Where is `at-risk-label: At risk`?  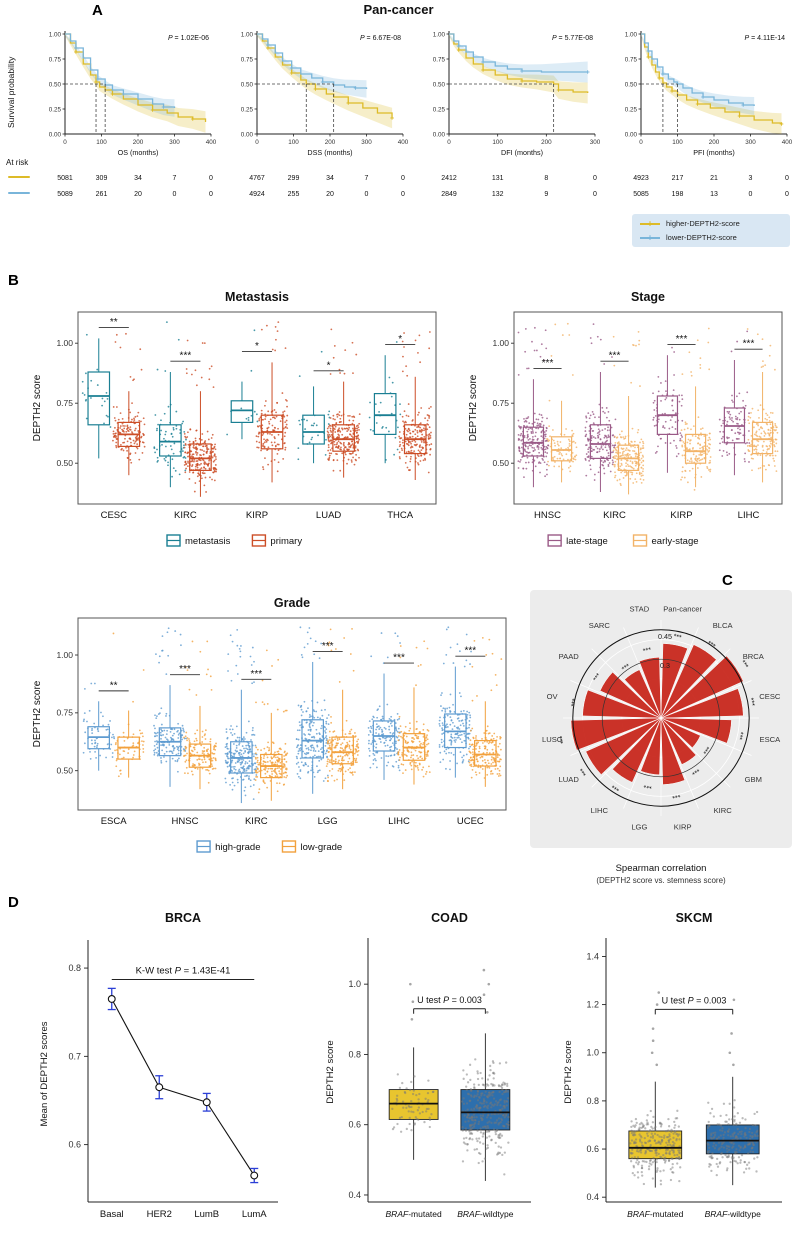
at-risk-label: At risk is located at coordinates (17, 162).